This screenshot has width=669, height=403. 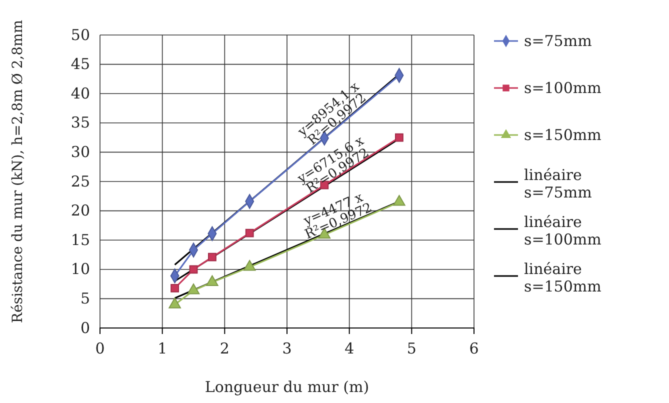 I want to click on x-tick-label: 6, so click(x=474, y=349).